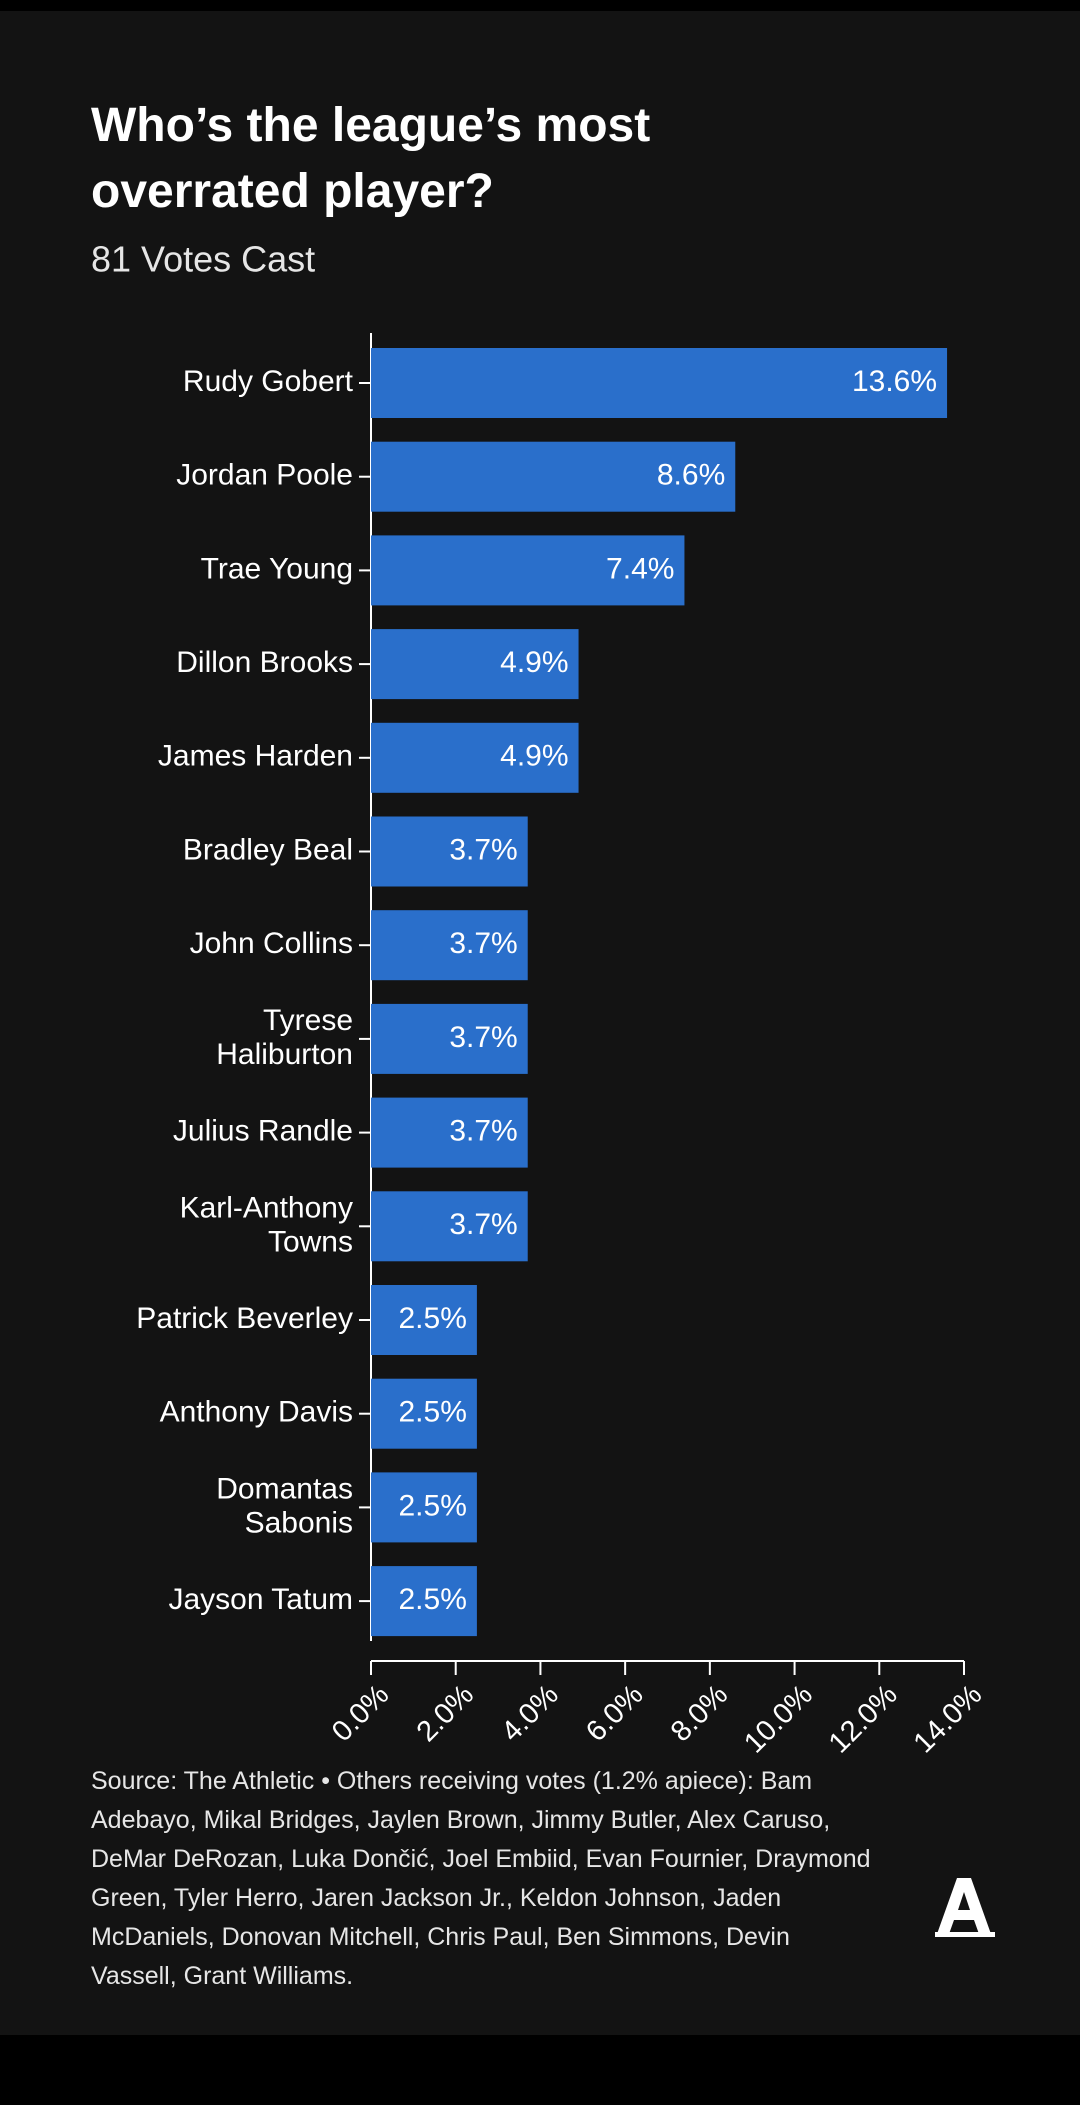 The height and width of the screenshot is (2105, 1080). I want to click on y-tick-label: Bradley Beal, so click(268, 849).